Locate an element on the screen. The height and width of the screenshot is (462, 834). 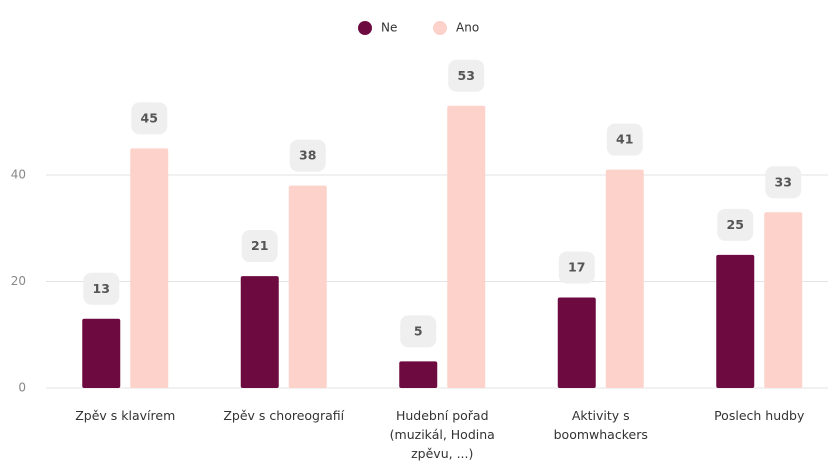
value-label: 53 is located at coordinates (466, 75).